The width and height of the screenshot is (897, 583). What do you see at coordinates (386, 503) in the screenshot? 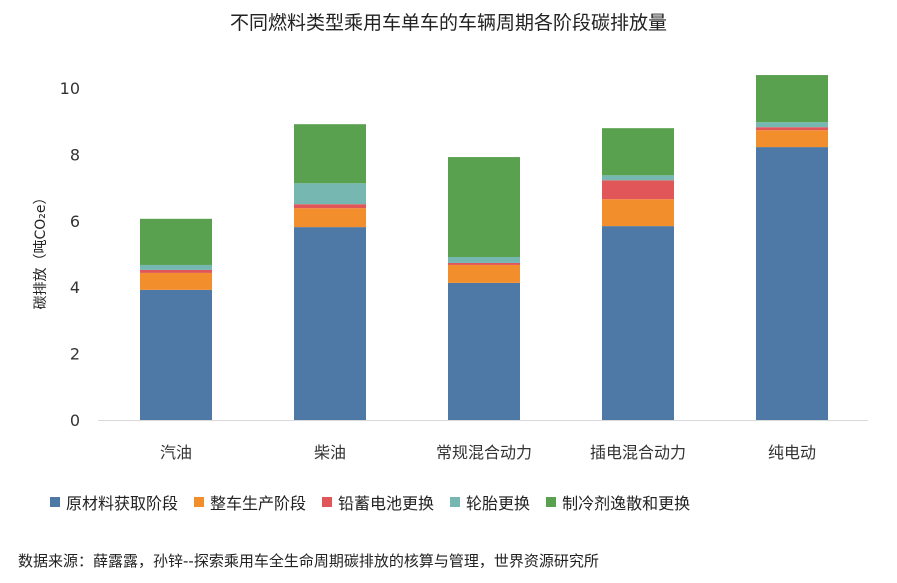
I see `legend-label: 铅蓄电池更换` at bounding box center [386, 503].